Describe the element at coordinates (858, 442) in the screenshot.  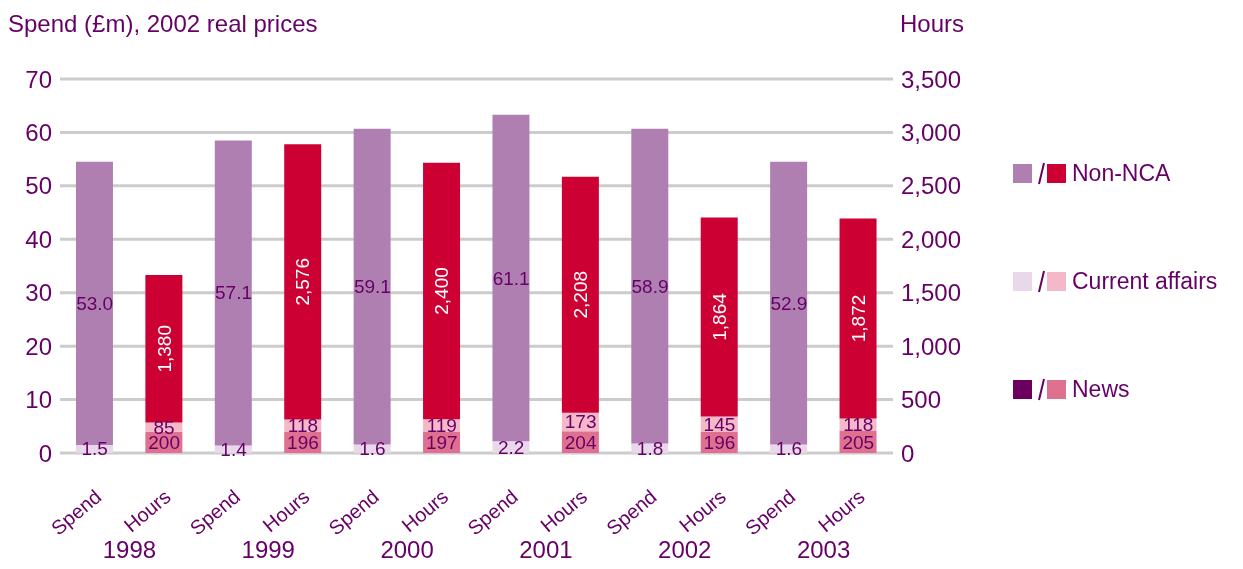
I see `data-label: 205` at that location.